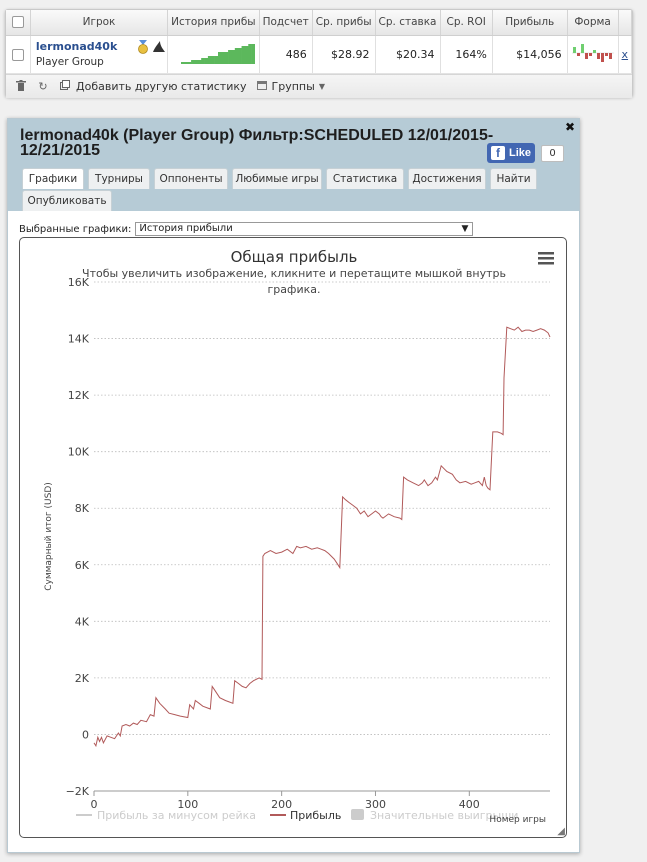 Image resolution: width=647 pixels, height=862 pixels. What do you see at coordinates (530, 54) in the screenshot?
I see `profit-cell: $14,056` at bounding box center [530, 54].